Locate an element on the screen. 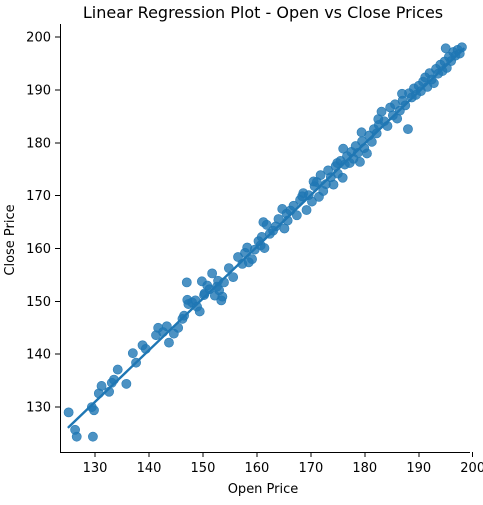  y-tick-label-170: 170 is located at coordinates (38, 196).